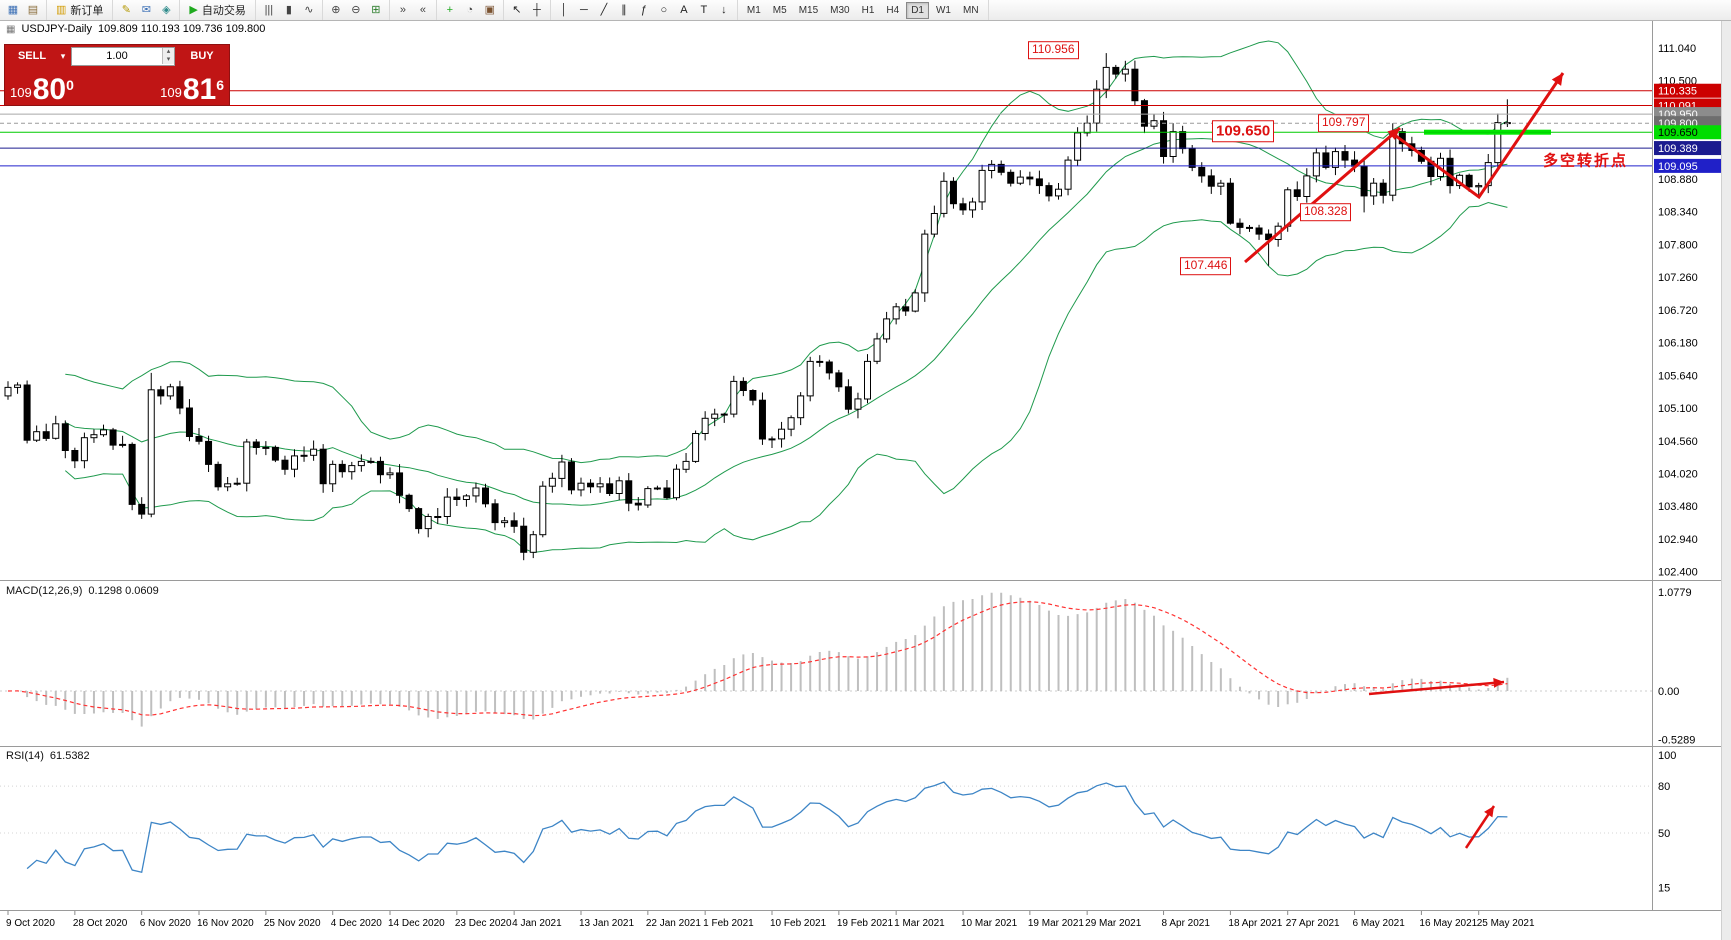 This screenshot has height=940, width=1731. I want to click on chart-window-icon: ▦, so click(11, 29).